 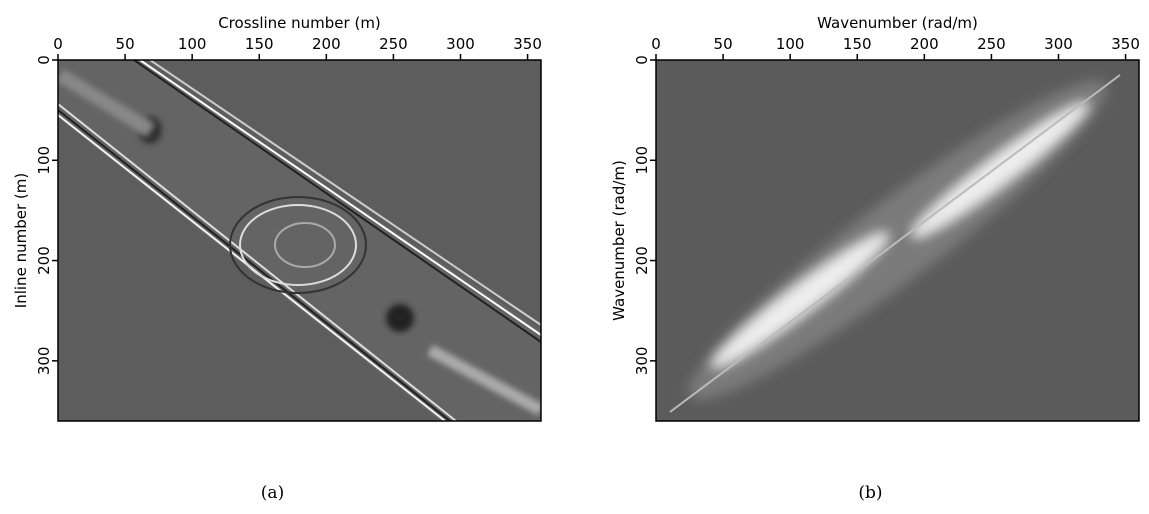 I want to click on x-axis-label: Wavenumber (rad/m), so click(x=897, y=23).